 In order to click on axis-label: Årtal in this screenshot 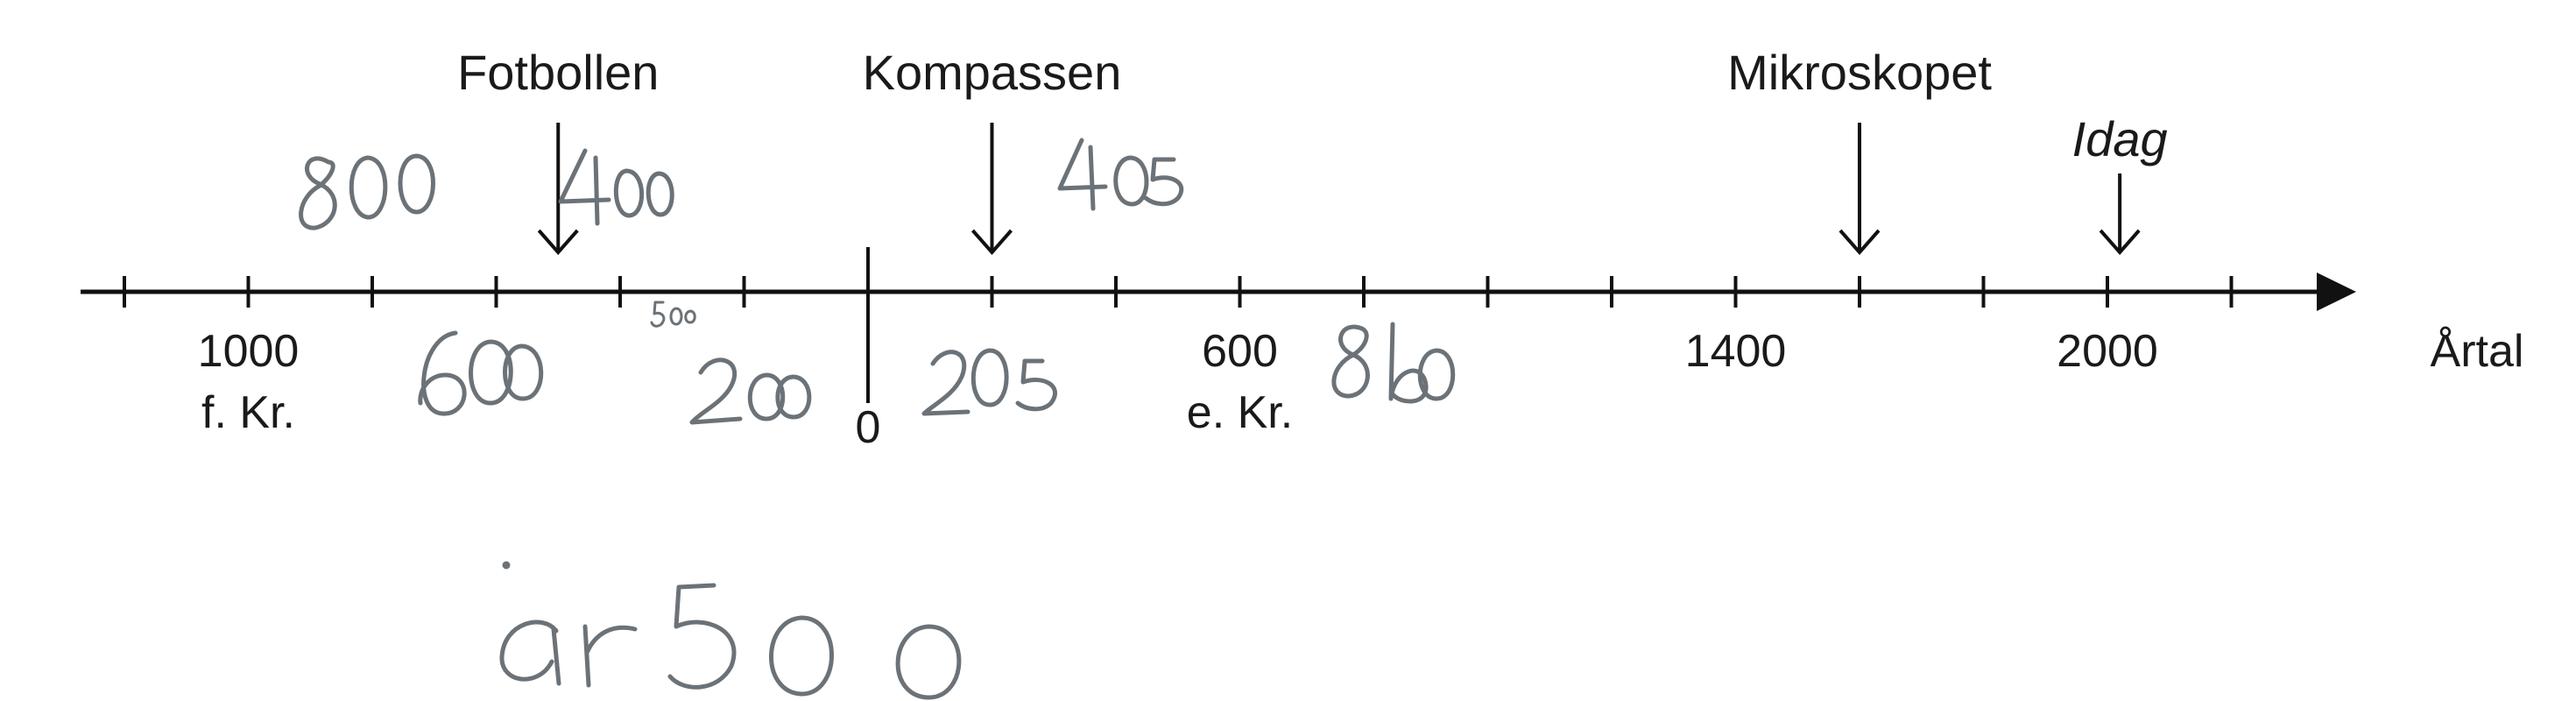, I will do `click(2477, 351)`.